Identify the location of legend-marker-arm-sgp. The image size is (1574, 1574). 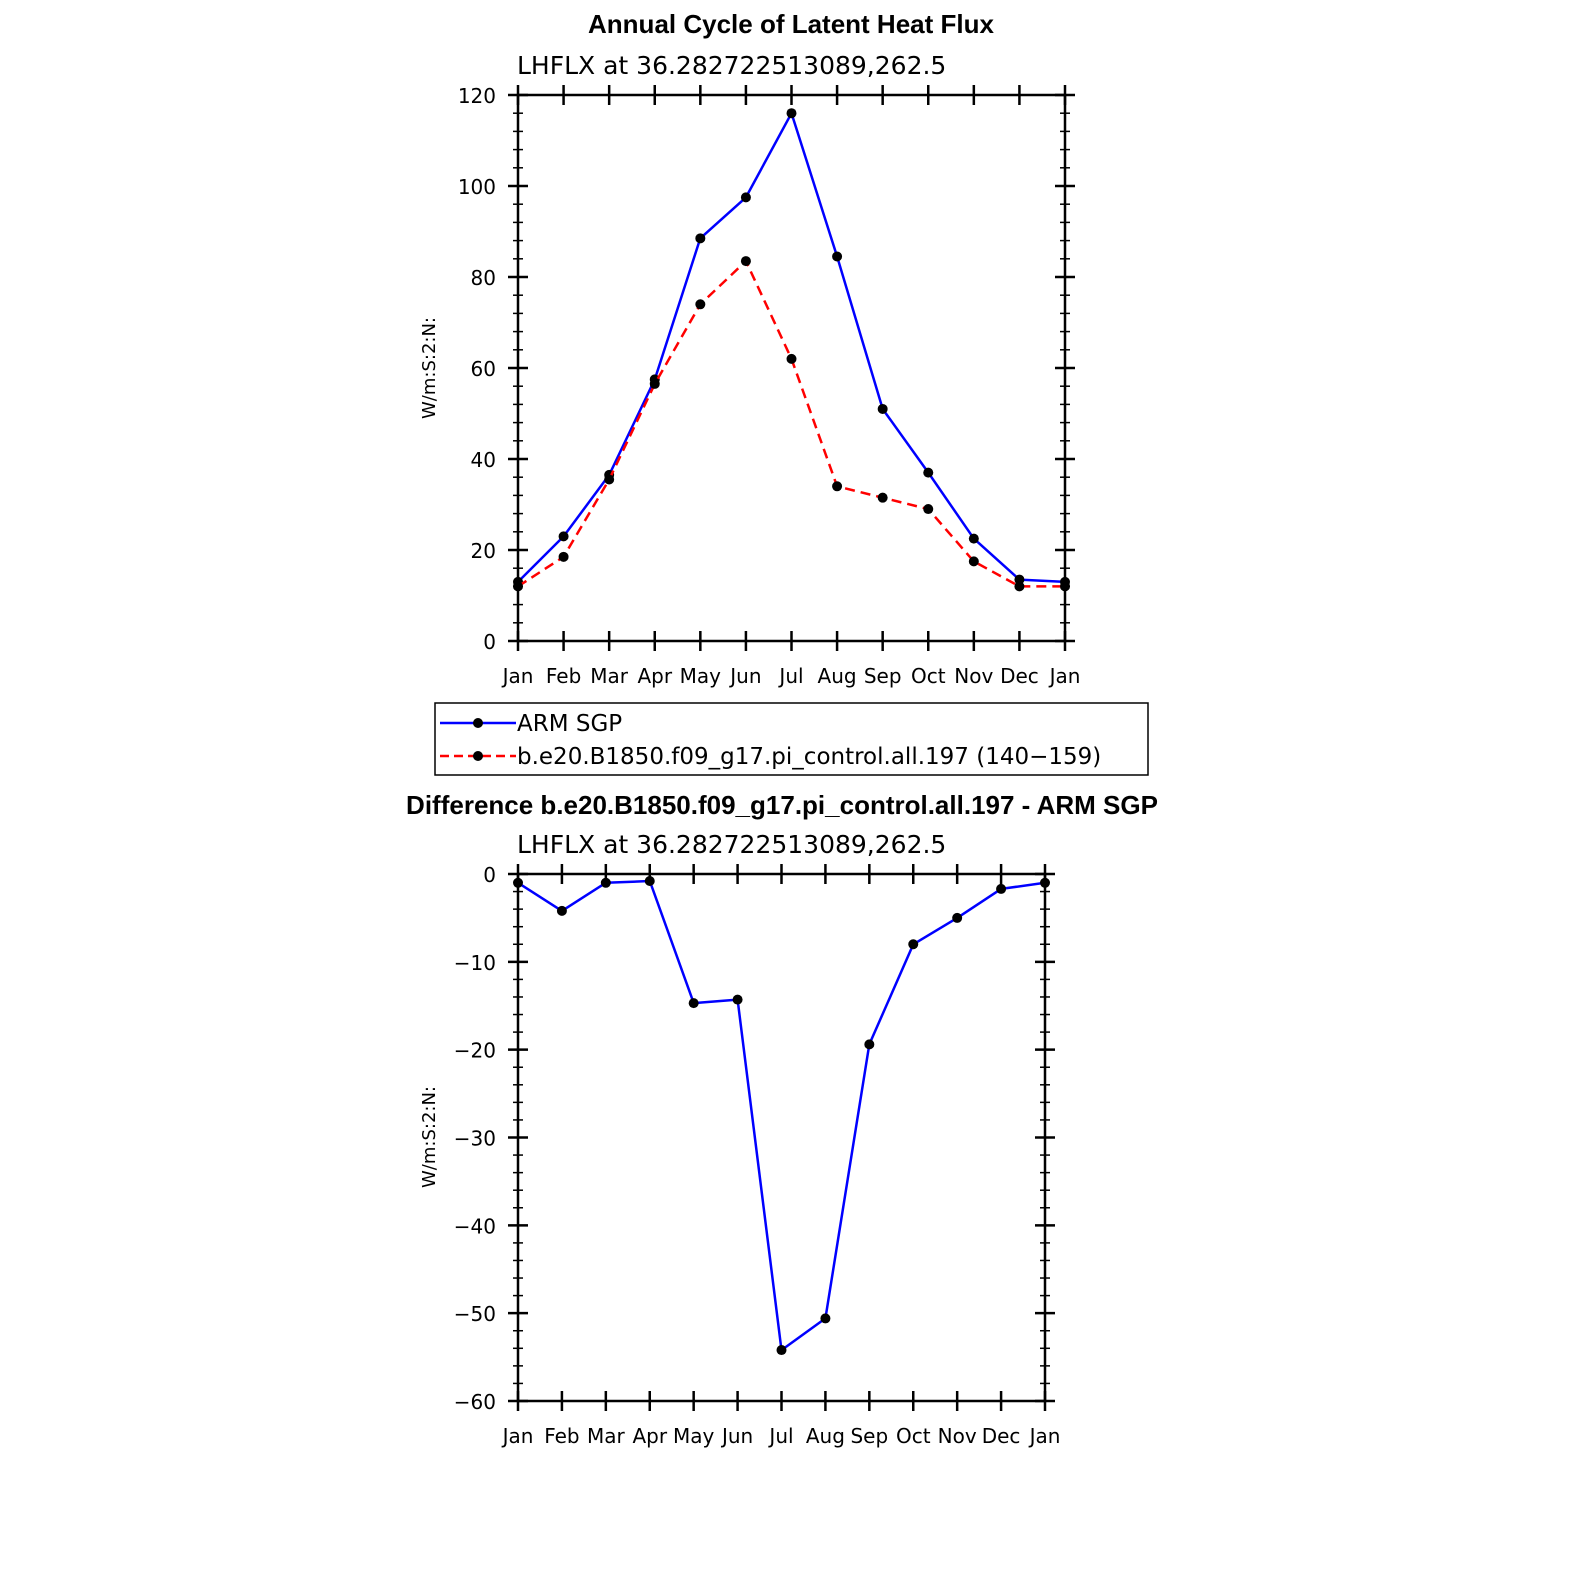
(478, 723).